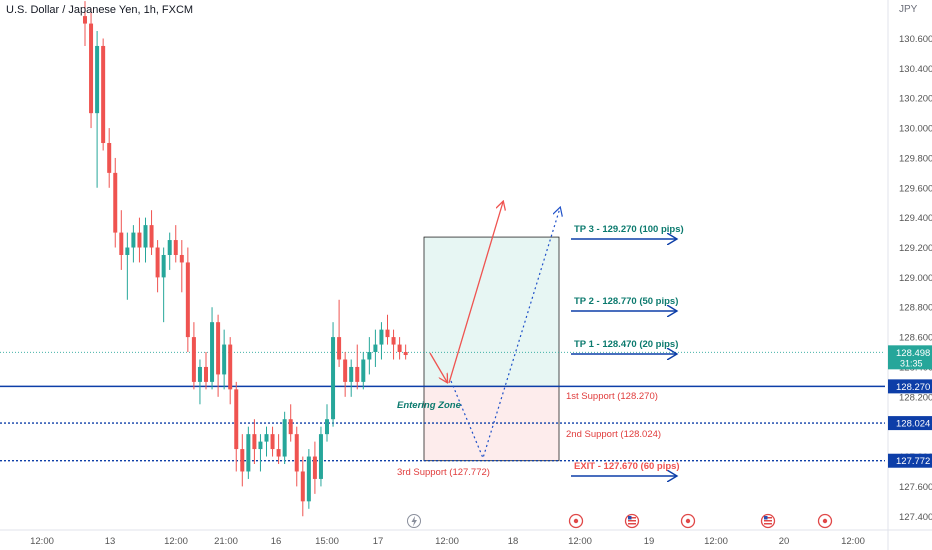 Image resolution: width=932 pixels, height=550 pixels. I want to click on price-tick-label: 128.600, so click(915, 338).